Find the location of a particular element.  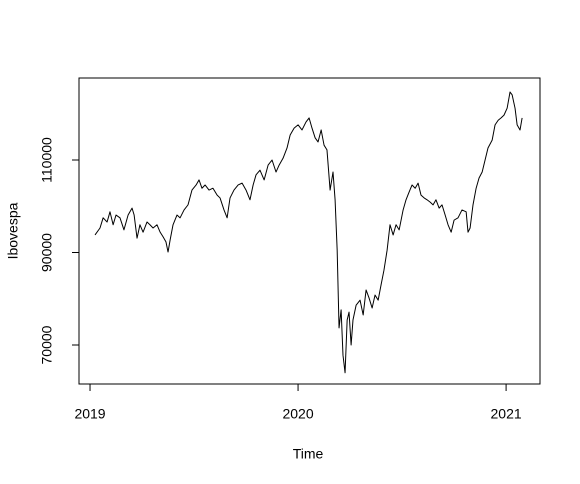

x-tick-label: 2019 is located at coordinates (89, 414).